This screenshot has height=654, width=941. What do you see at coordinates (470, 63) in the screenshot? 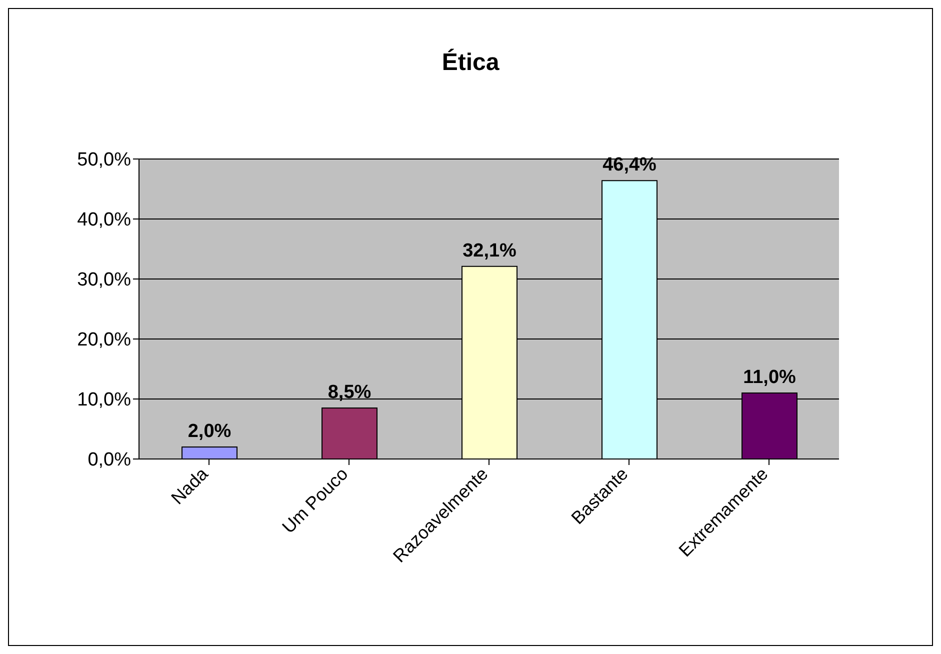
I see `chart-title: Ética` at bounding box center [470, 63].